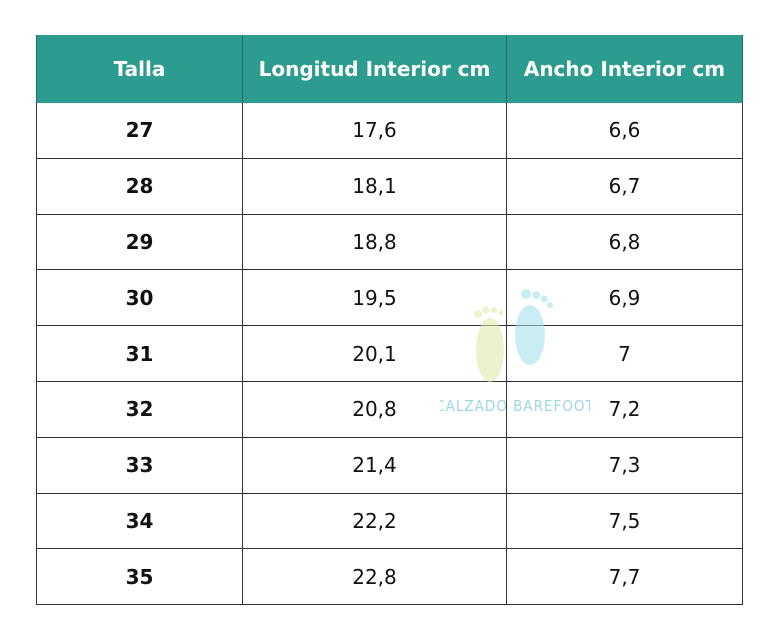  What do you see at coordinates (139, 577) in the screenshot?
I see `table-cell: 35` at bounding box center [139, 577].